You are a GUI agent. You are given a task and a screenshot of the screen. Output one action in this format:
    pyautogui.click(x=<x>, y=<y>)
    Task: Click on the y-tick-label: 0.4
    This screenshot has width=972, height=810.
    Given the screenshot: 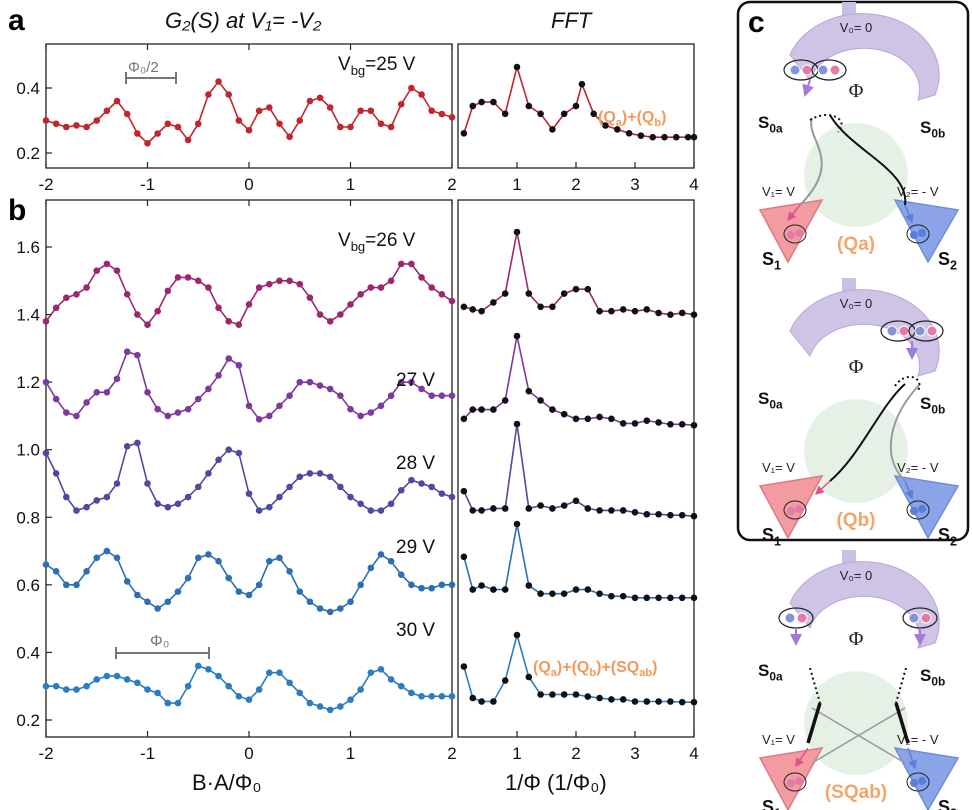 What is the action you would take?
    pyautogui.click(x=28, y=652)
    